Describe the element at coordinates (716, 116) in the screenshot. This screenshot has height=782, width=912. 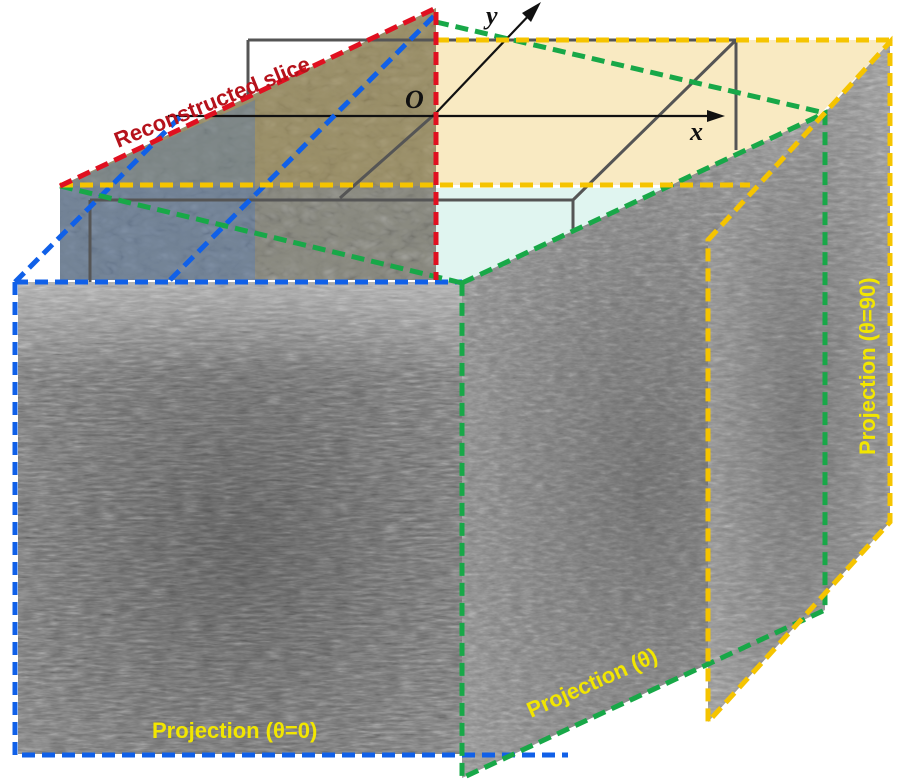
I see `x-axis-arrowhead` at that location.